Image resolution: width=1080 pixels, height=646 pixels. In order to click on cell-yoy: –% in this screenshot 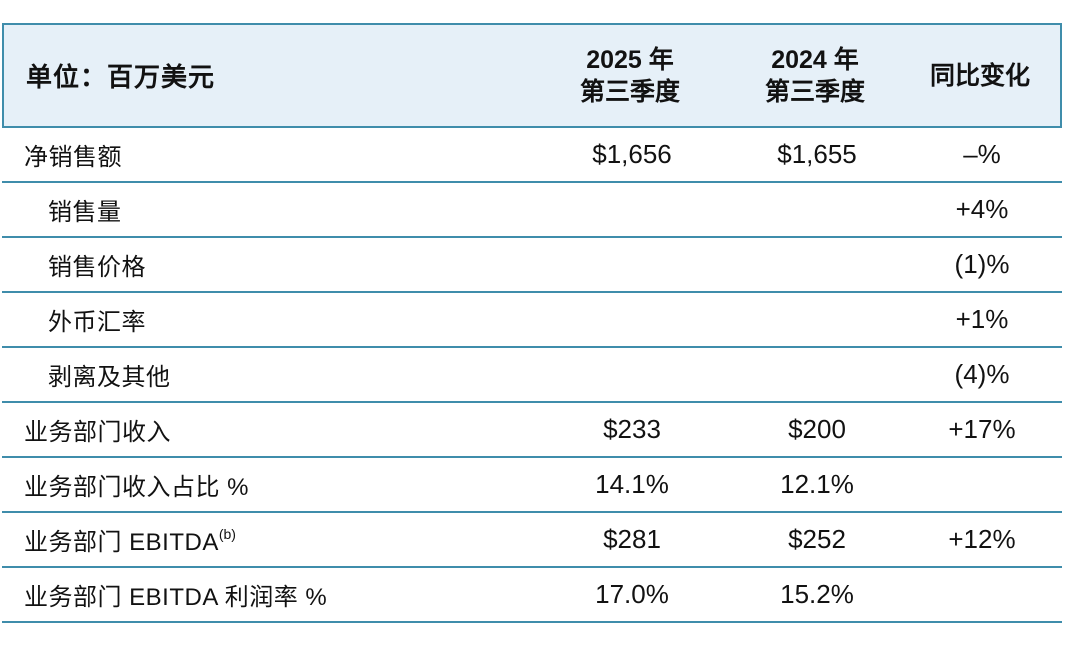, I will do `click(982, 154)`.